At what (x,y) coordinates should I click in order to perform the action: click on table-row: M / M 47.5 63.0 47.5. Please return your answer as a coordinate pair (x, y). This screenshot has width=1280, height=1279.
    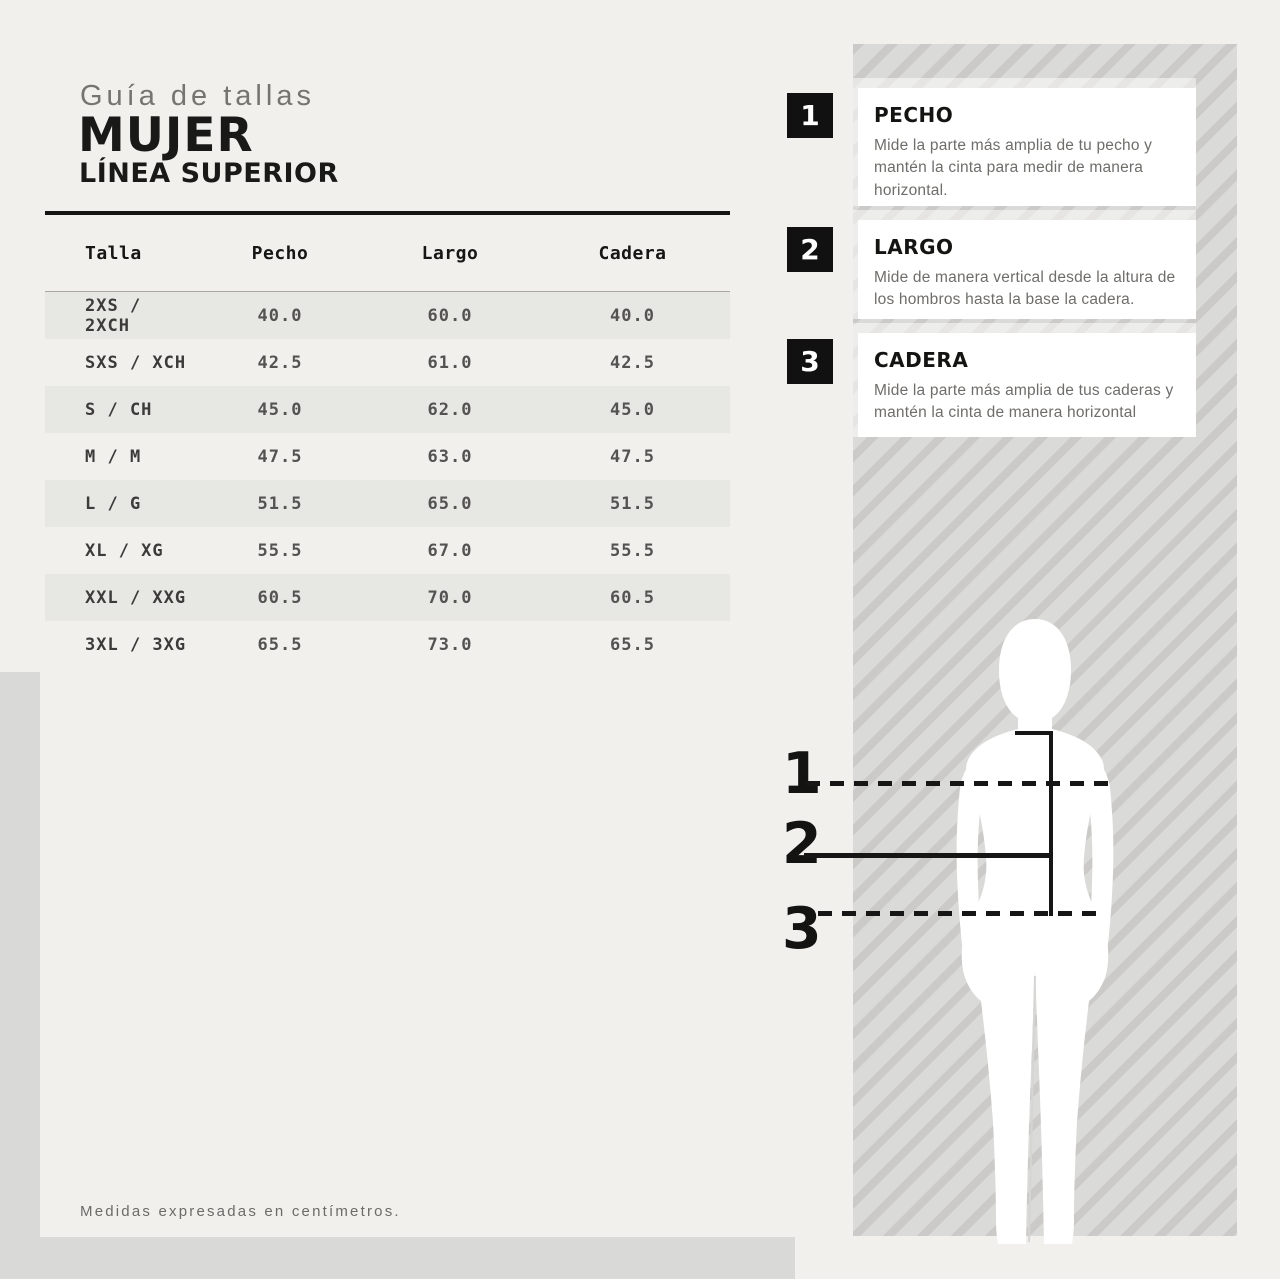
    Looking at the image, I should click on (387, 456).